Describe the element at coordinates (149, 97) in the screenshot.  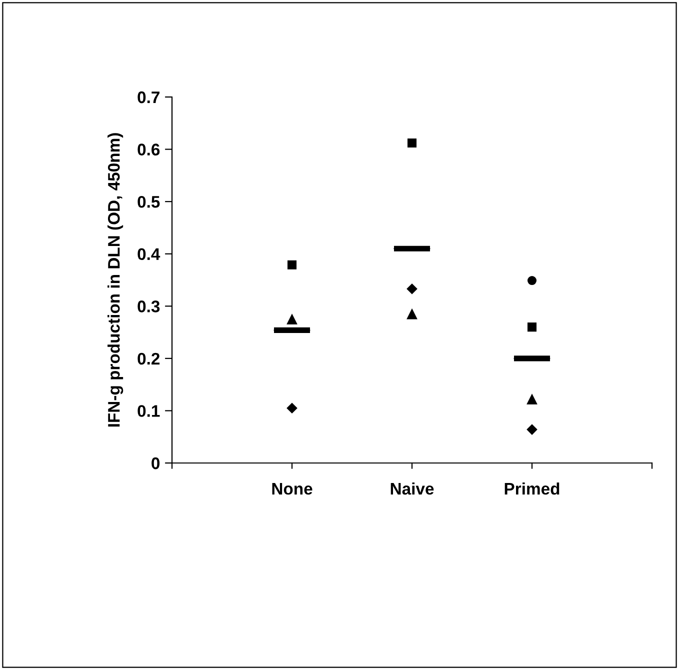
I see `y-tick-label: 0.7` at that location.